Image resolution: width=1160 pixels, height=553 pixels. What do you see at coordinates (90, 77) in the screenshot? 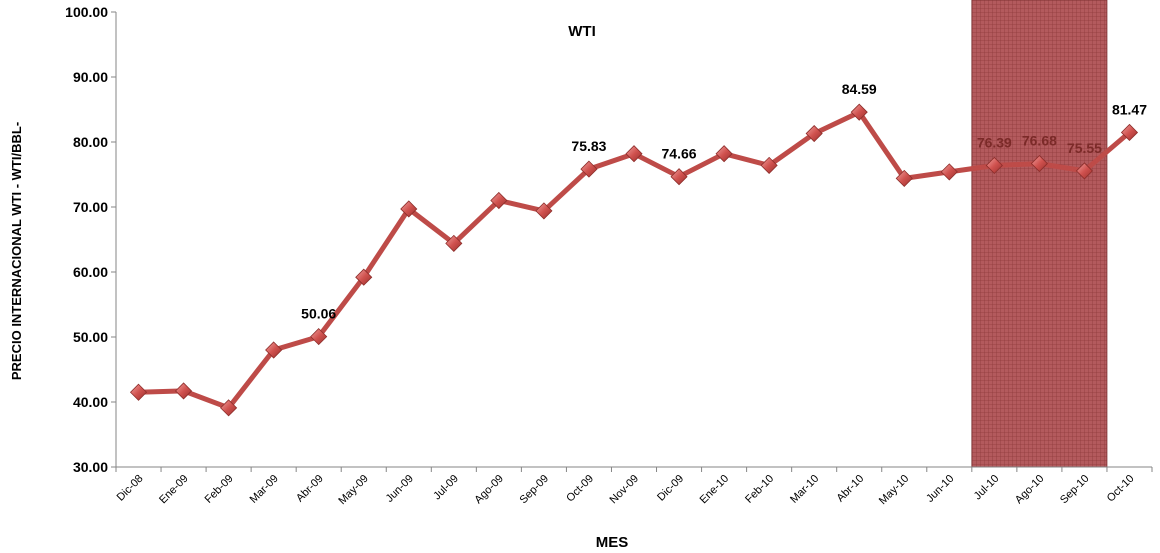
I see `y-tick-label: 90.00` at bounding box center [90, 77].